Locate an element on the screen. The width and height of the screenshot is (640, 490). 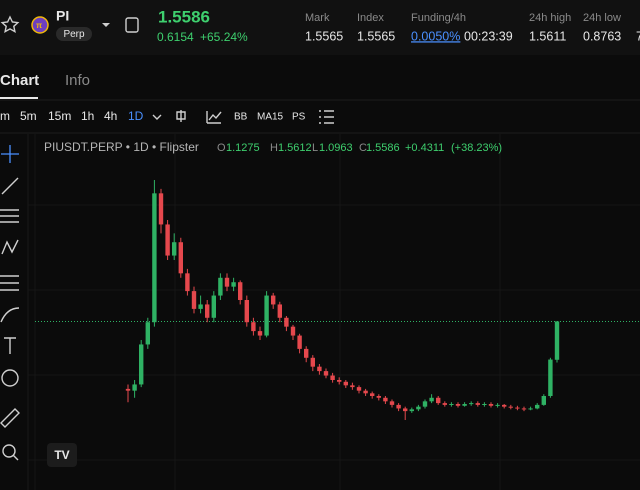
dropdown is located at coordinates (106, 25).